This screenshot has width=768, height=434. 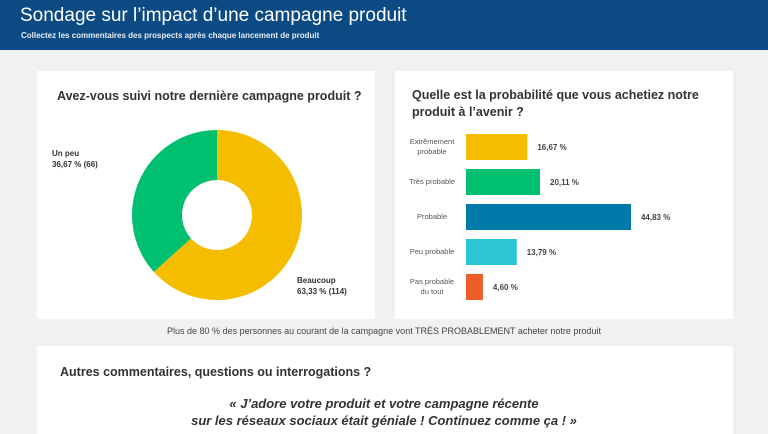 I want to click on bar-value-label-3: 13,79 %, so click(x=541, y=252).